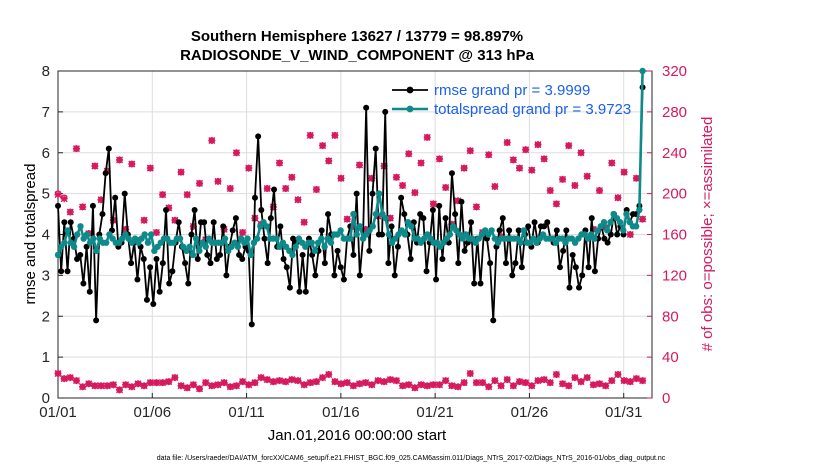 The image size is (830, 470). Describe the element at coordinates (46, 153) in the screenshot. I see `y-tick-label: 6` at that location.